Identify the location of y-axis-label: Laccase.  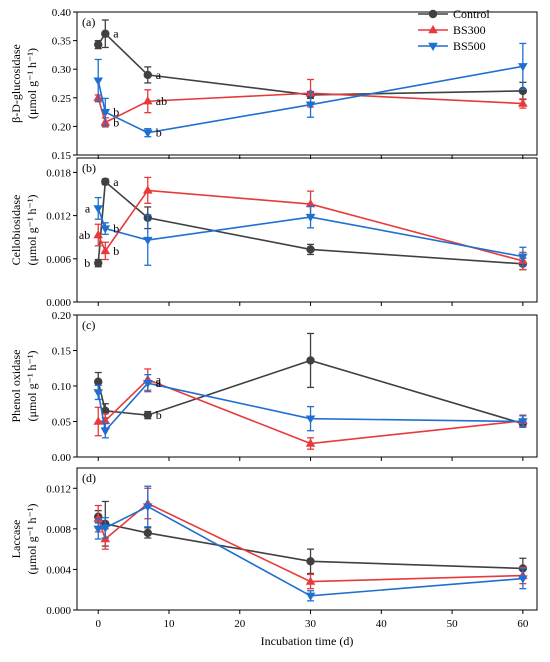
(16, 539).